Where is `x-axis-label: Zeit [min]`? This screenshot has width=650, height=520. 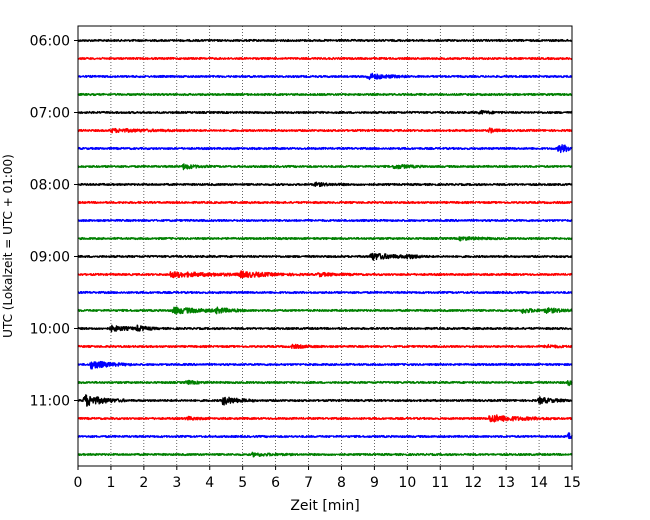 x-axis-label: Zeit [min] is located at coordinates (324, 506).